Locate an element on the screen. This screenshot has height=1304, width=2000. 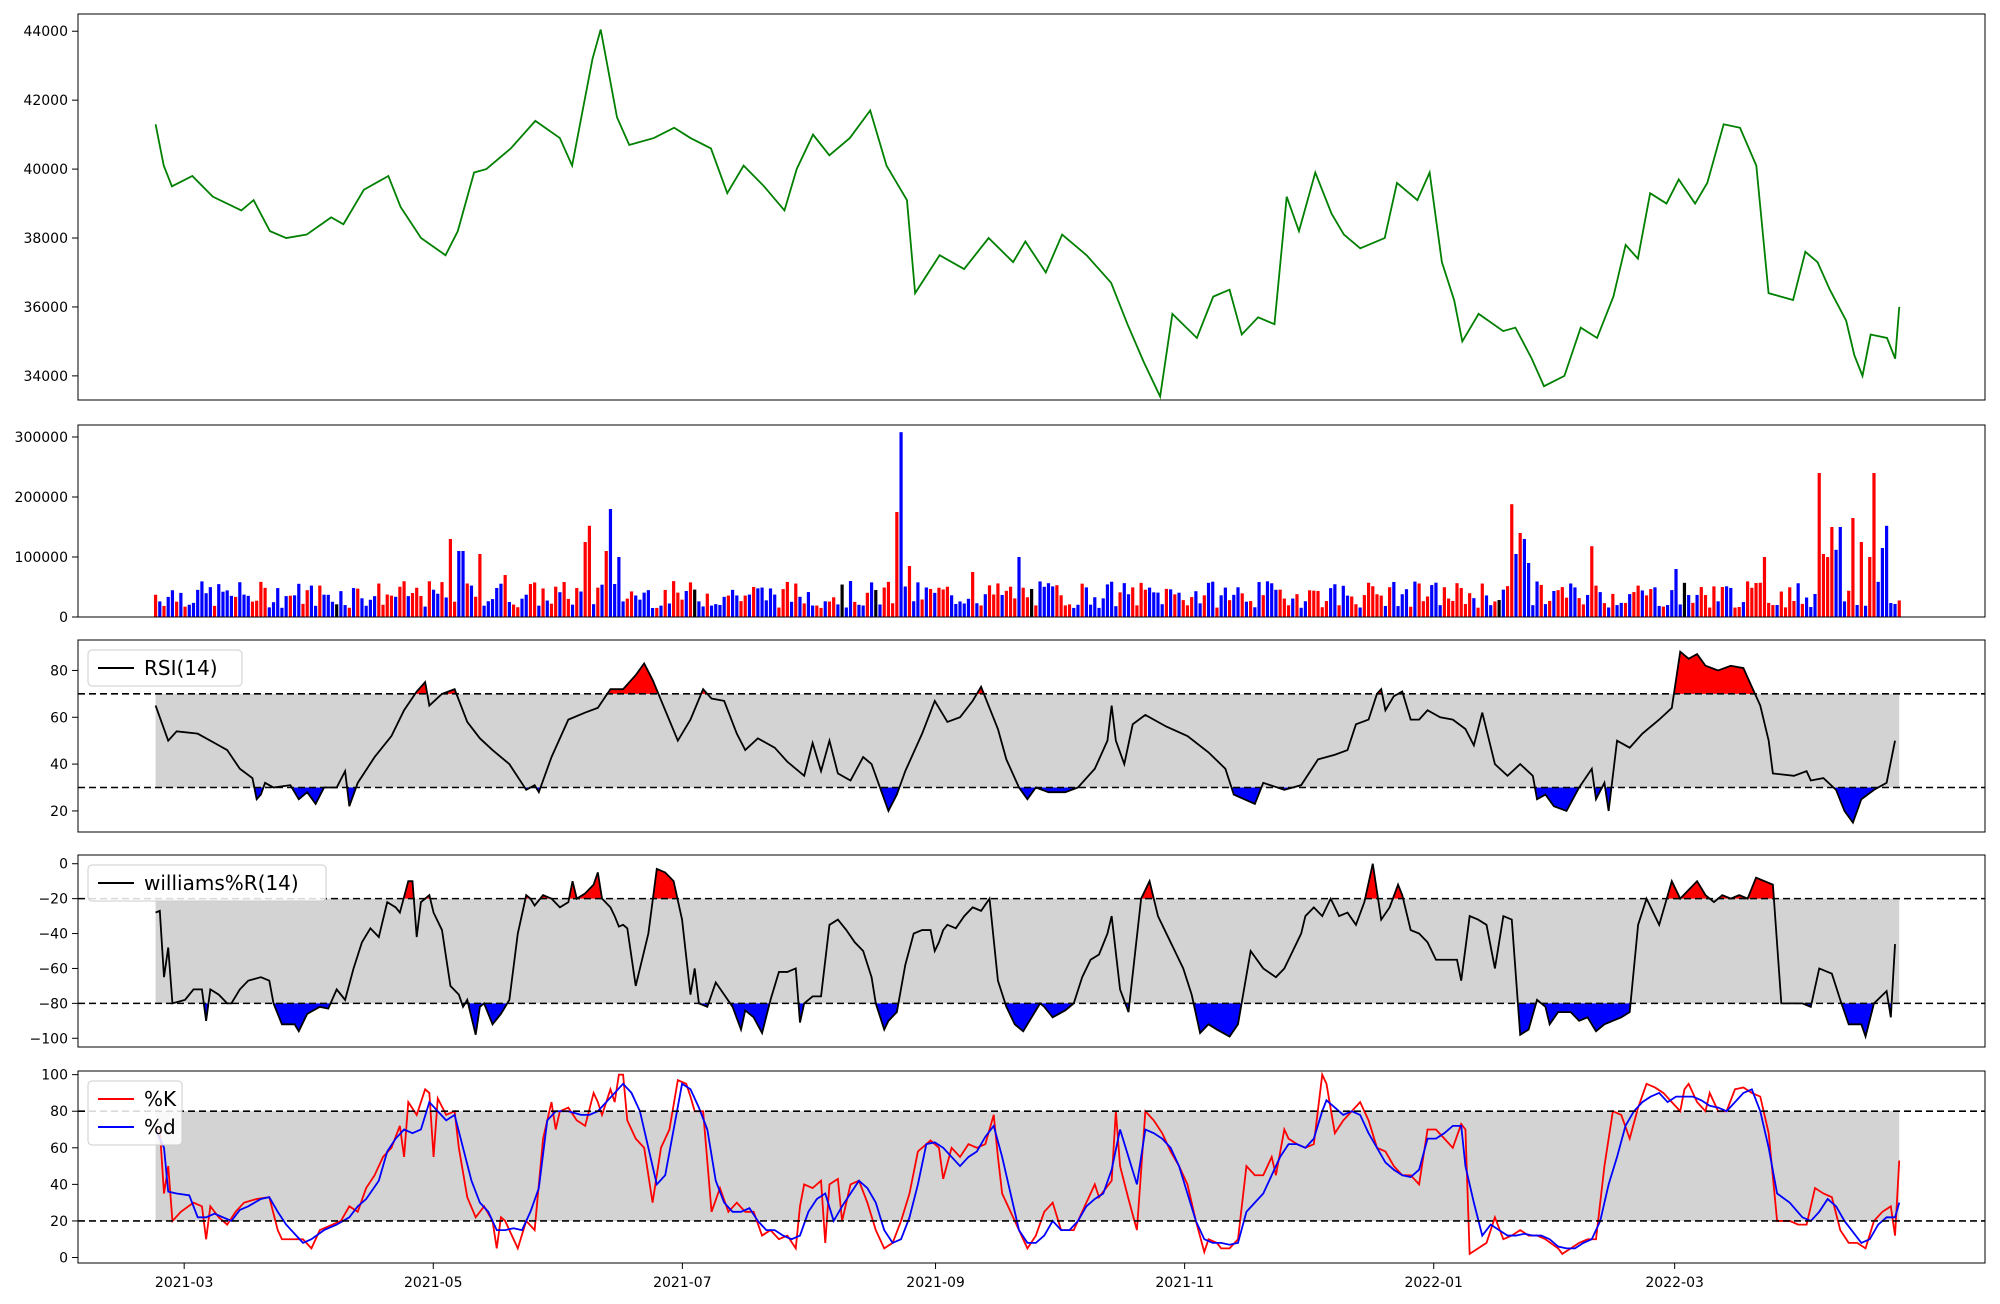
rsi-legend-box is located at coordinates (165, 668).